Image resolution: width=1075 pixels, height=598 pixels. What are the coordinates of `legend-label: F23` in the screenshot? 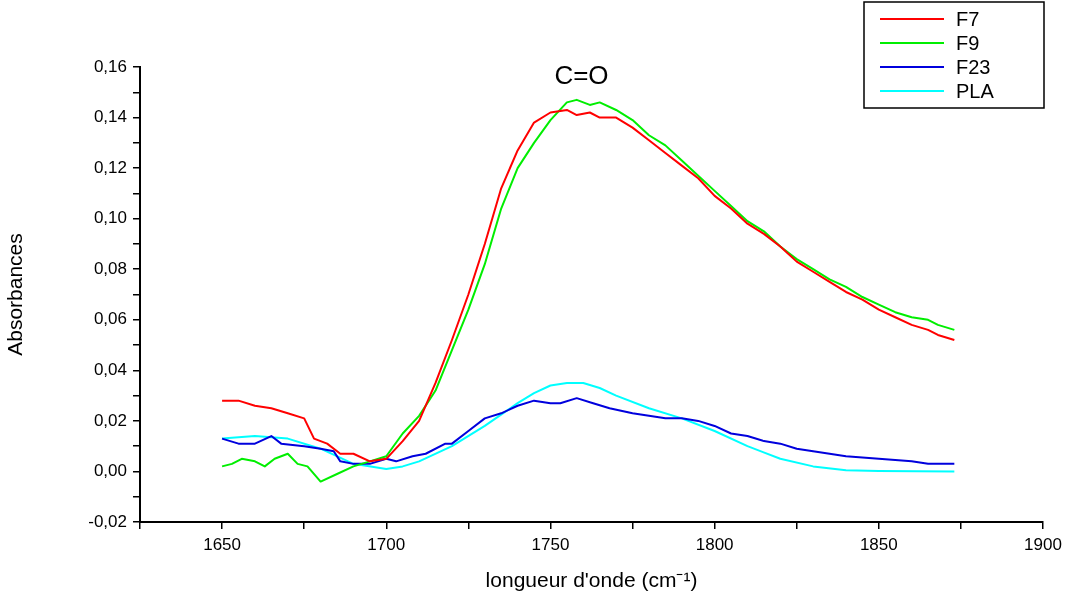 It's located at (973, 66).